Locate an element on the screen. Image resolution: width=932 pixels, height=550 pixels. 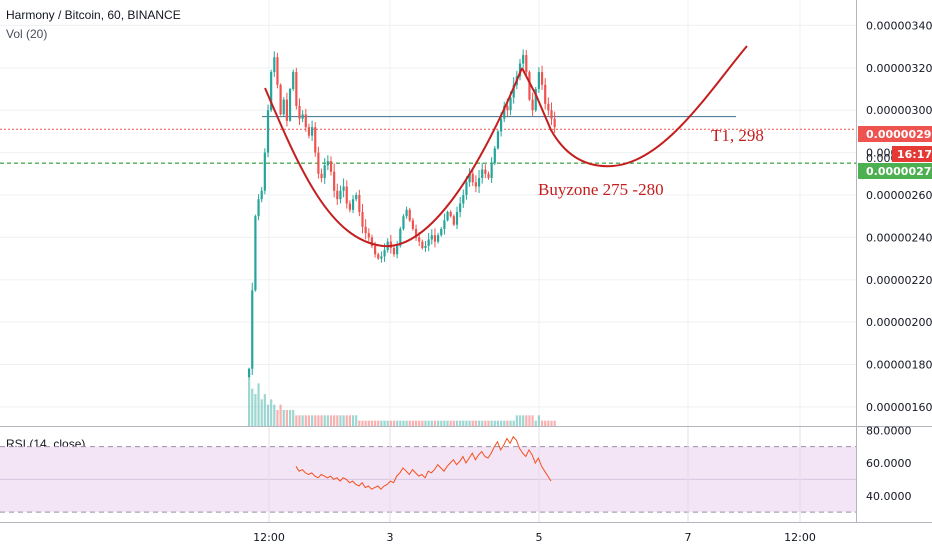
price-axis-tick-label: 0.00000180 is located at coordinates (899, 365).